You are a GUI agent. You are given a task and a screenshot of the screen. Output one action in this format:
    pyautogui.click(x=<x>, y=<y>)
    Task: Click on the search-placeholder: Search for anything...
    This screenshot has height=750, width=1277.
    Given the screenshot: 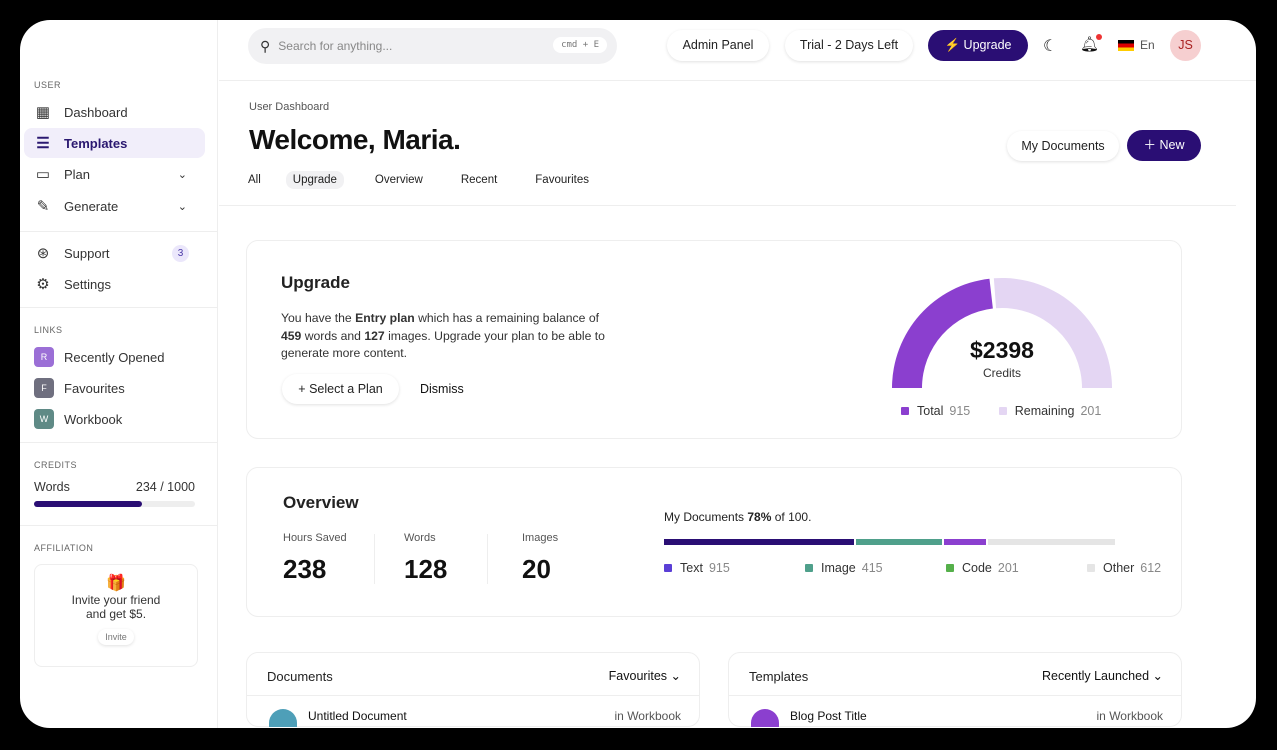 What is the action you would take?
    pyautogui.click(x=335, y=46)
    